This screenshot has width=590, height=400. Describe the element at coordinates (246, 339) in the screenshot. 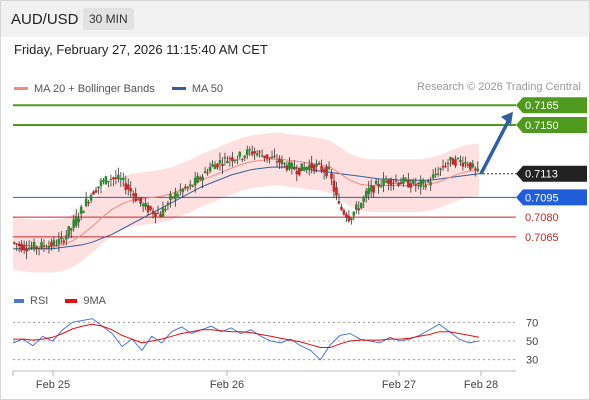

I see `rsi-line` at that location.